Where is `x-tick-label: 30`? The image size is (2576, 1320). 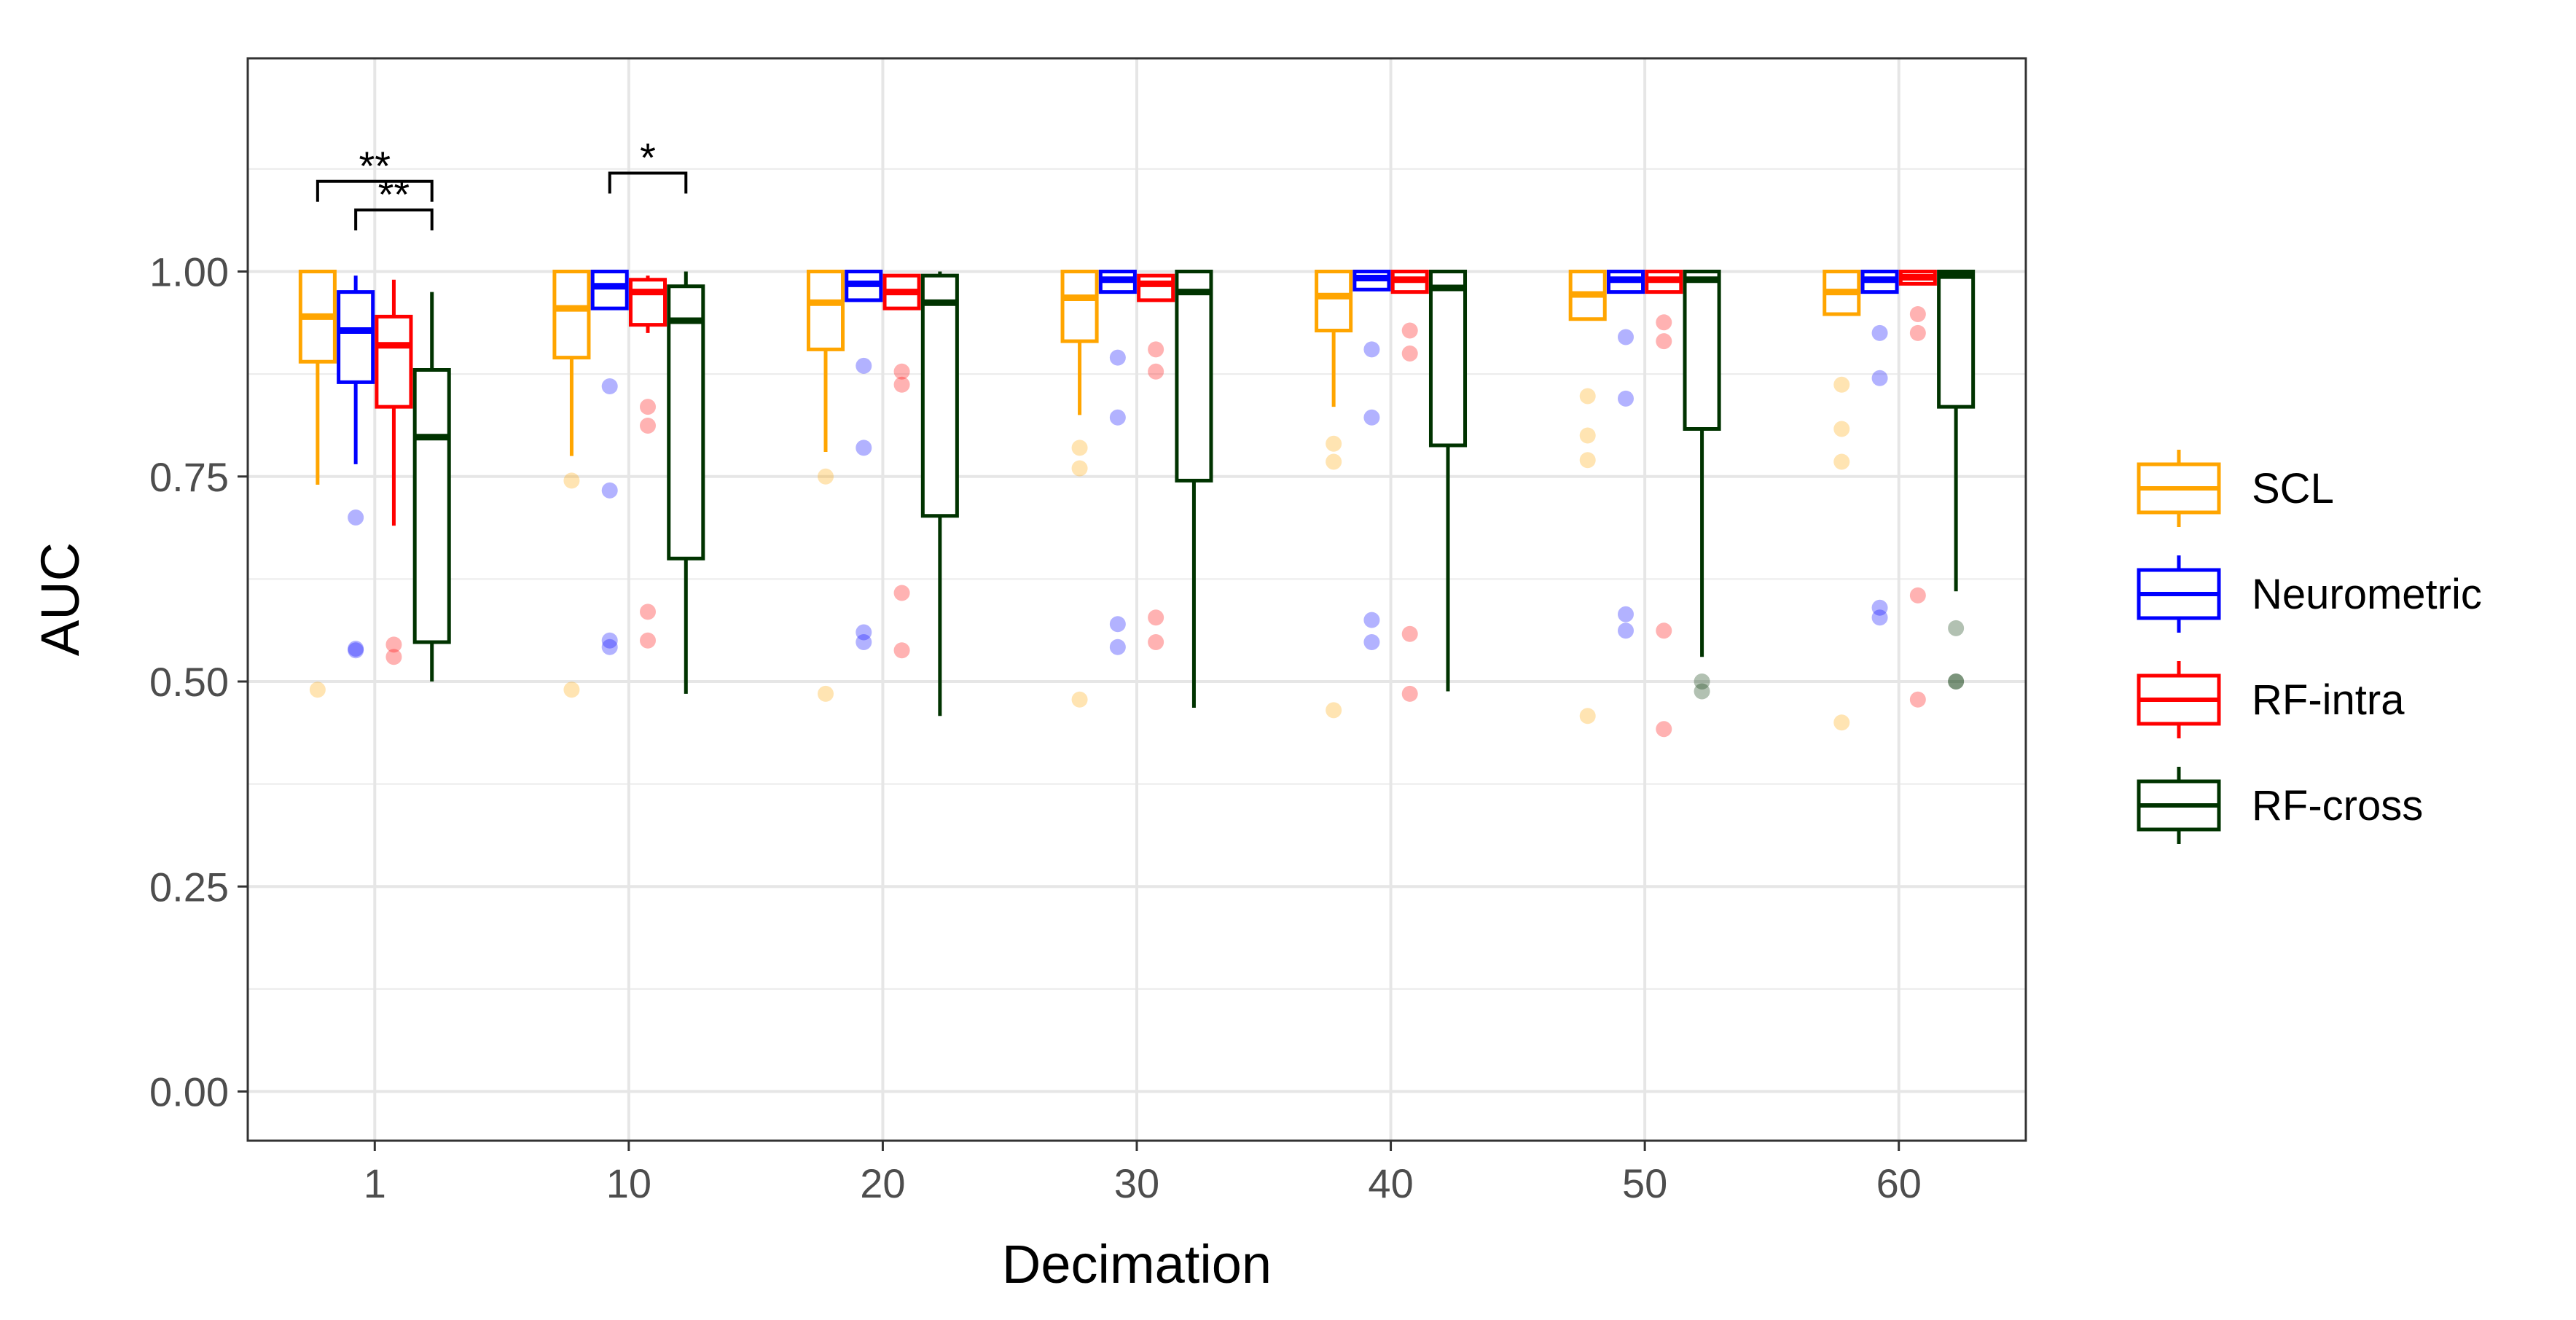
x-tick-label: 30 is located at coordinates (1136, 1183).